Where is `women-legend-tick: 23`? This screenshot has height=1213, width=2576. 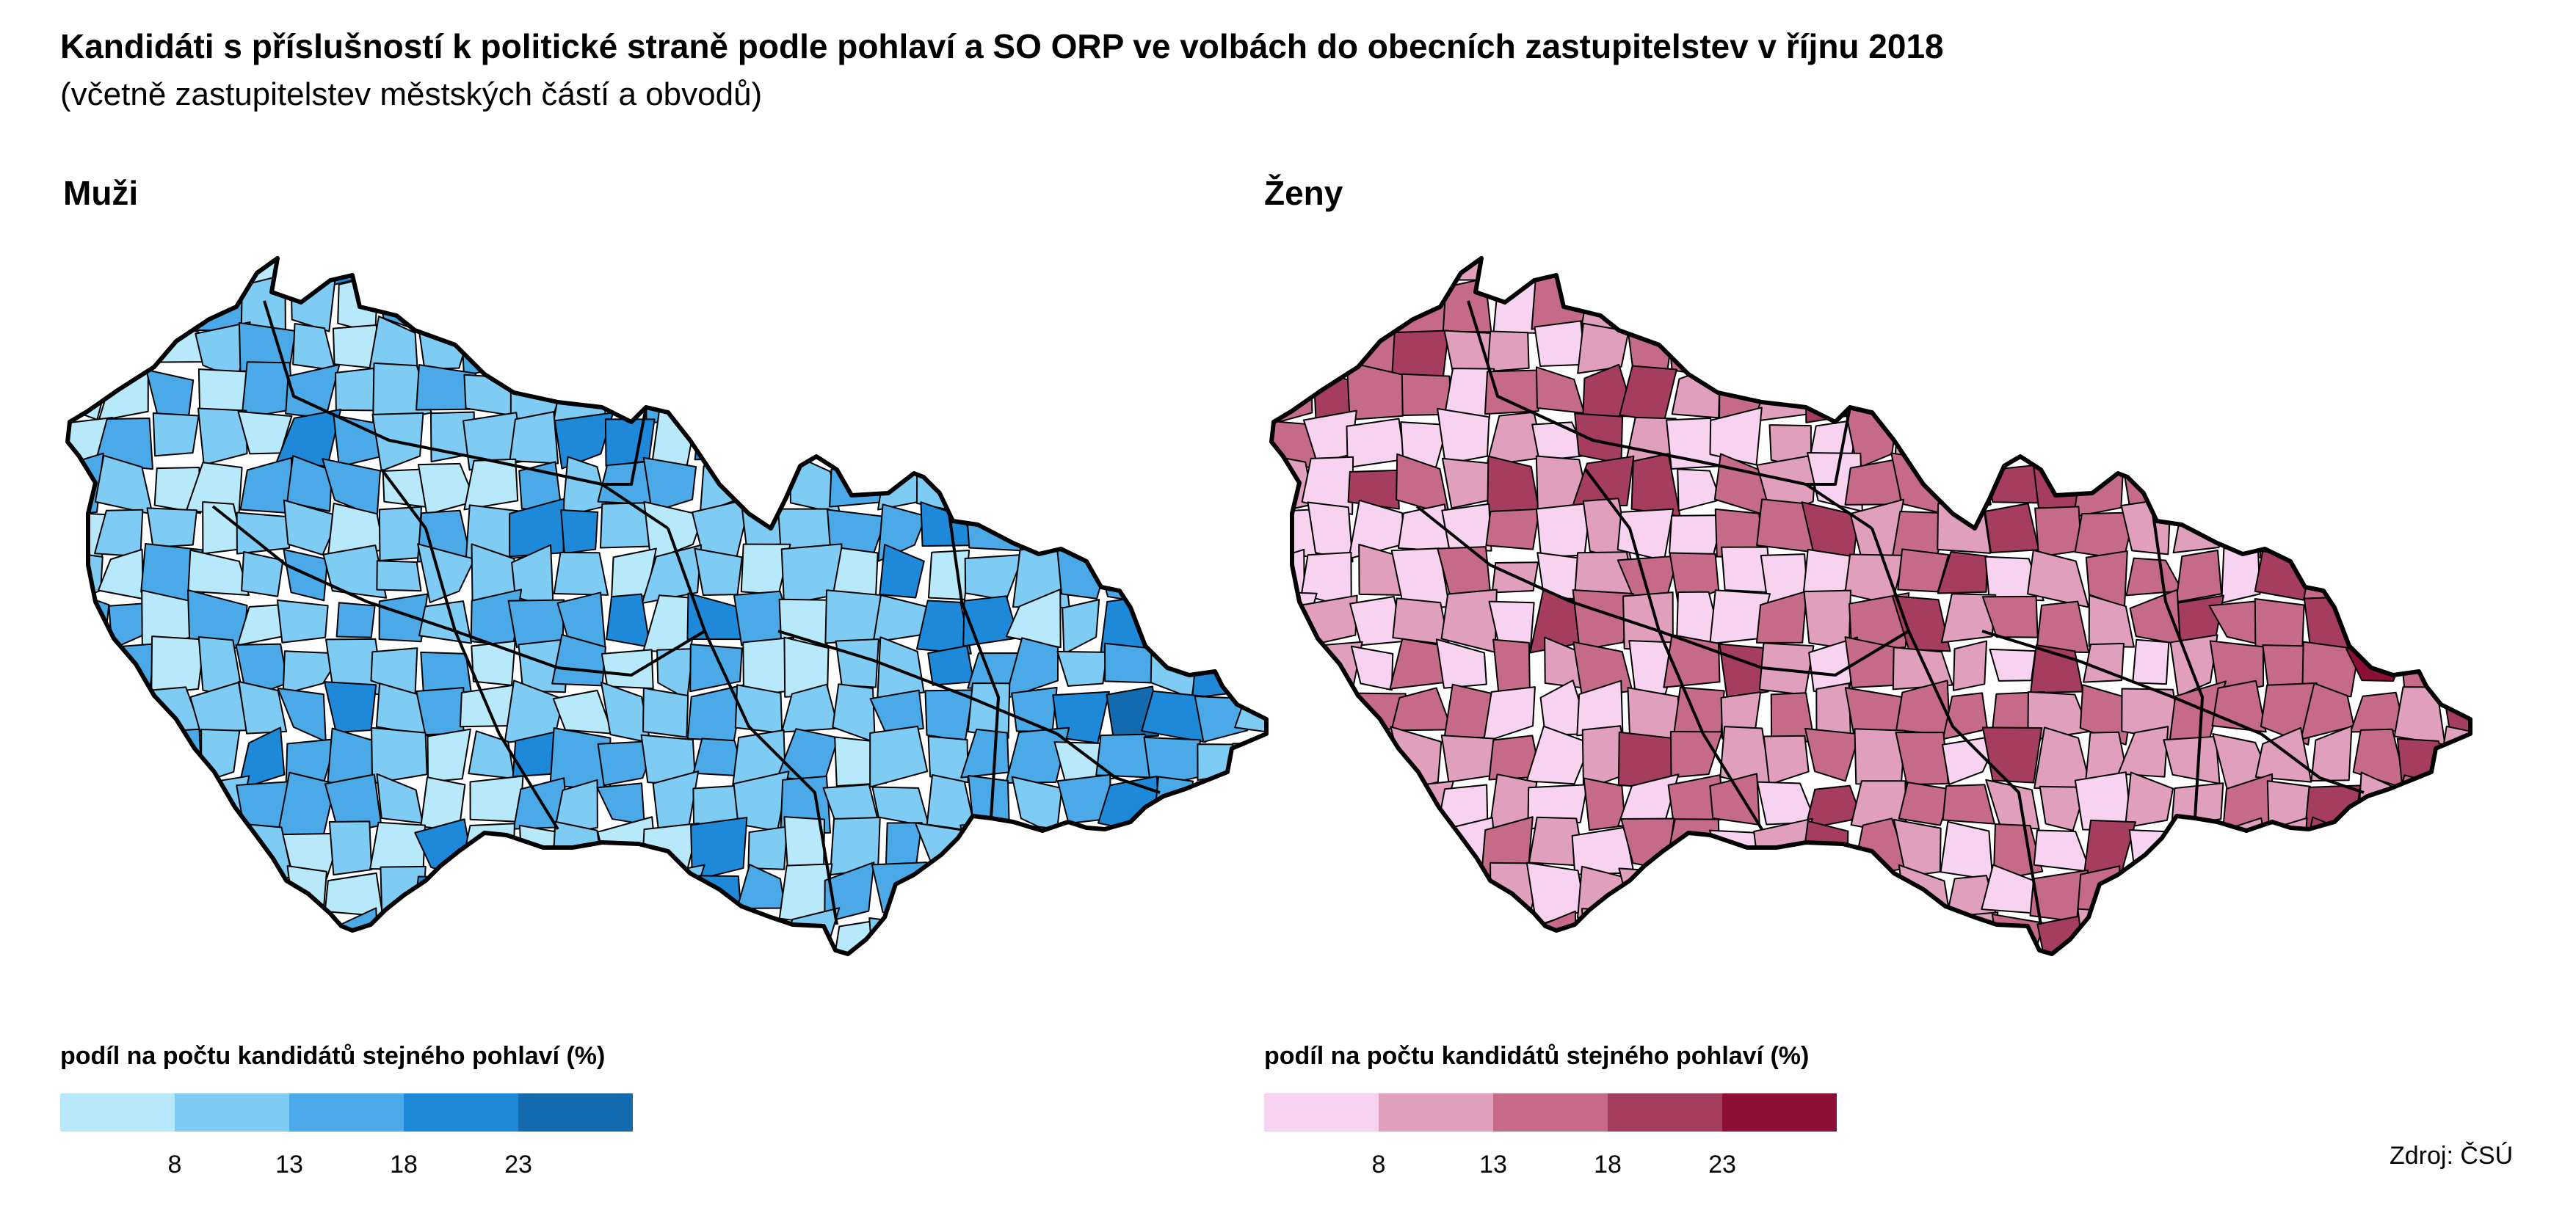
women-legend-tick: 23 is located at coordinates (1722, 1165).